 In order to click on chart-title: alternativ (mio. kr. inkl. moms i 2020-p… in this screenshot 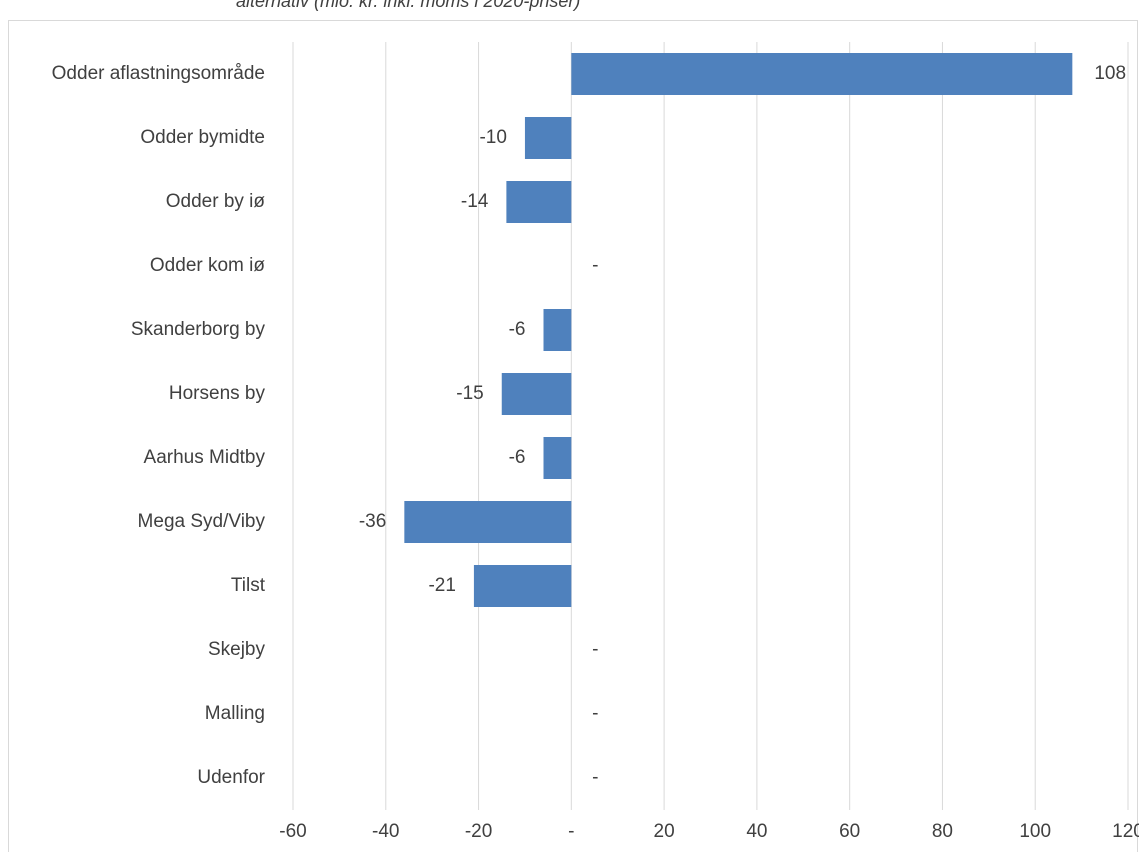, I will do `click(408, 5)`.